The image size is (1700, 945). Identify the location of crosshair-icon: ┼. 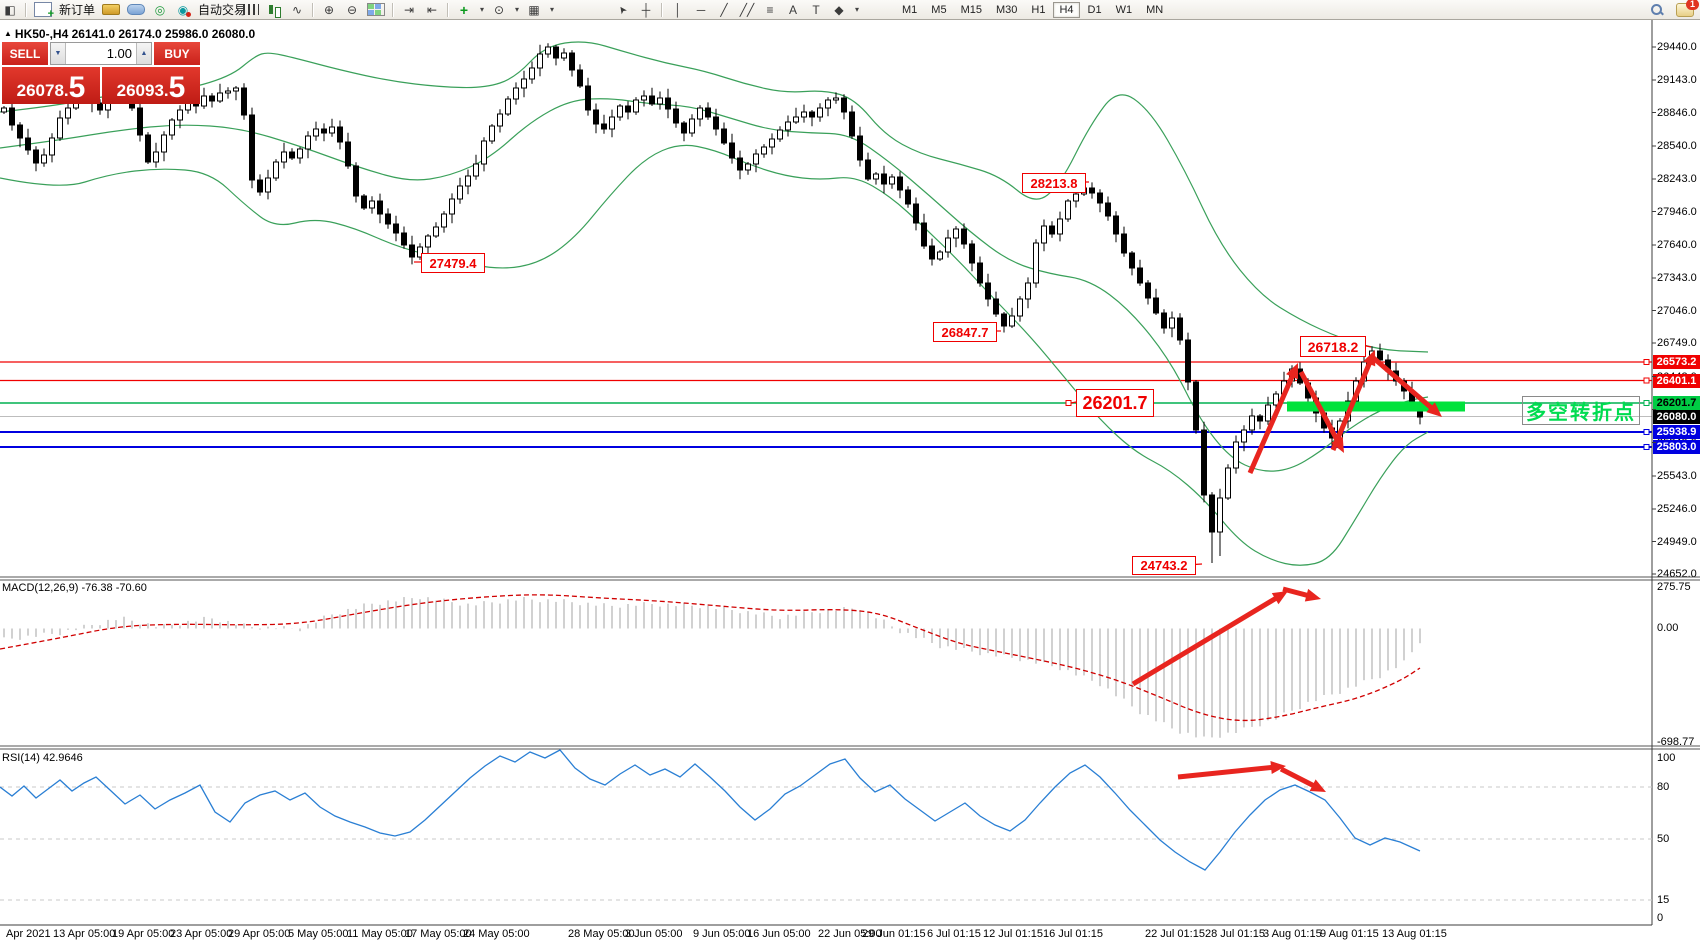
(646, 9).